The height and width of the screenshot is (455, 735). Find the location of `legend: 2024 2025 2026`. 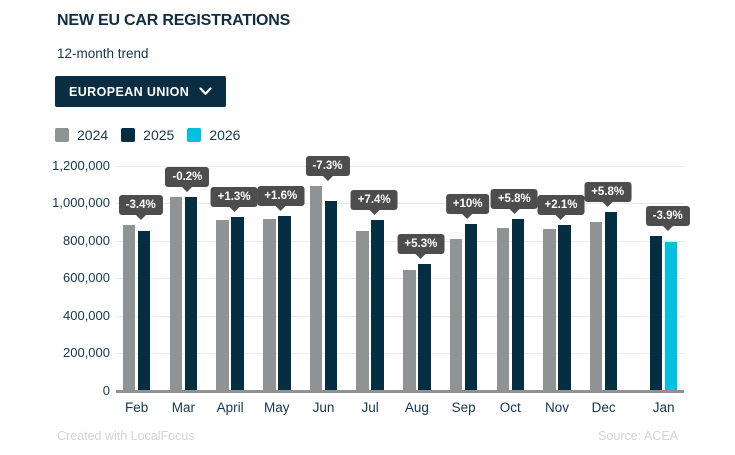

legend: 2024 2025 2026 is located at coordinates (154, 135).